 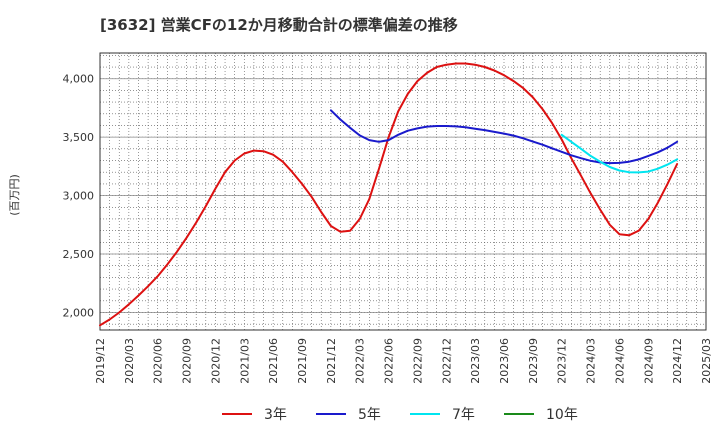 What do you see at coordinates (331, 361) in the screenshot?
I see `x-tick-label: 2021/12` at bounding box center [331, 361].